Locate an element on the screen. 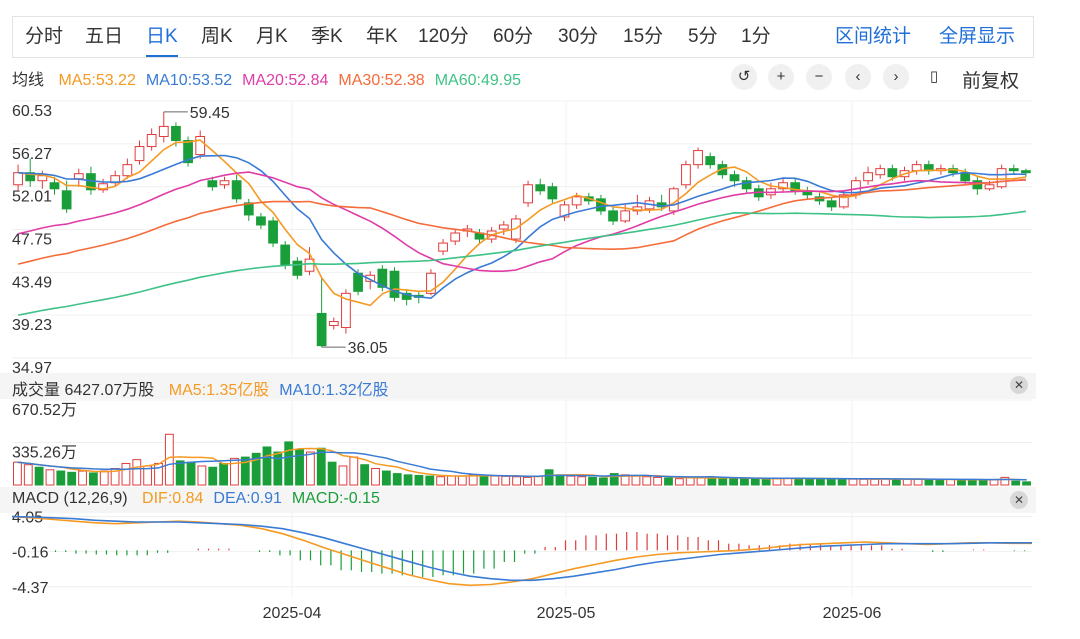  tab-3: 周K is located at coordinates (217, 36).